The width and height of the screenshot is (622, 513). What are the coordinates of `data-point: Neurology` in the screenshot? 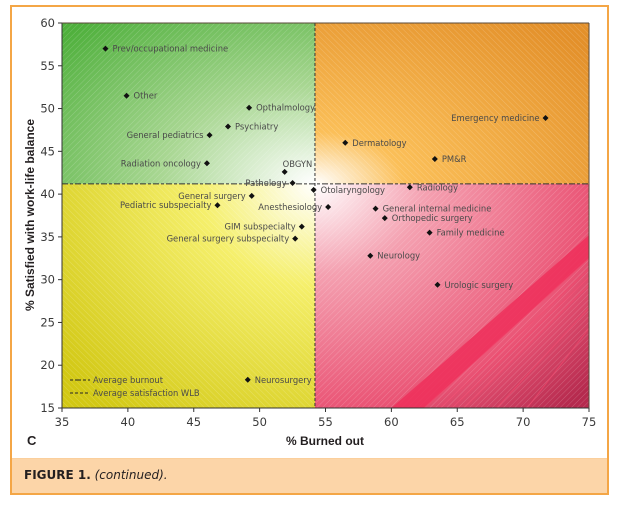 It's located at (393, 256).